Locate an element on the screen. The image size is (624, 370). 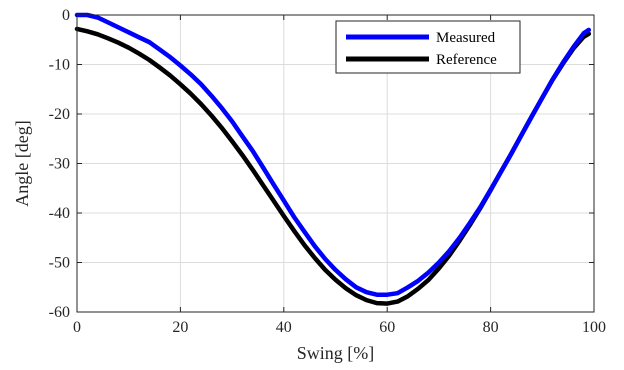
y-tick-label: -40 is located at coordinates (59, 213).